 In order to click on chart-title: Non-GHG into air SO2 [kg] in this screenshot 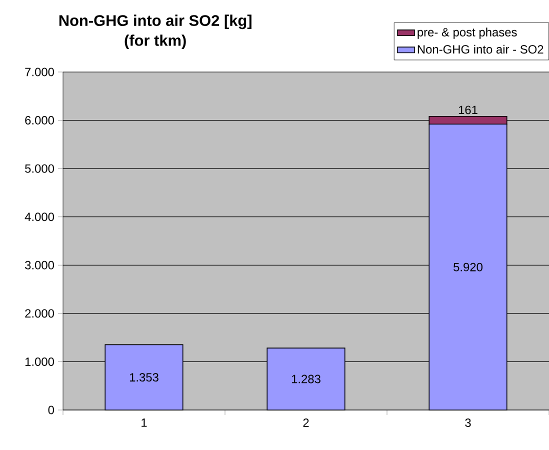, I will do `click(155, 22)`.